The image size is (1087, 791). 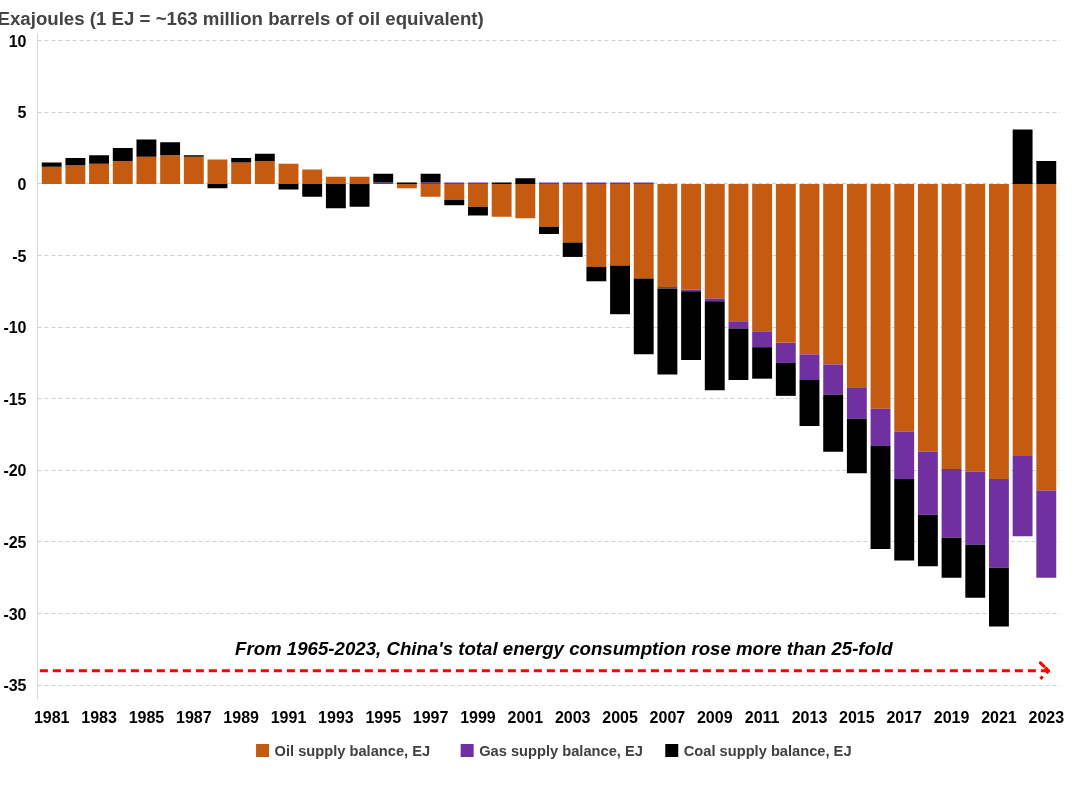 What do you see at coordinates (336, 717) in the screenshot?
I see `x-tick-label: 1993` at bounding box center [336, 717].